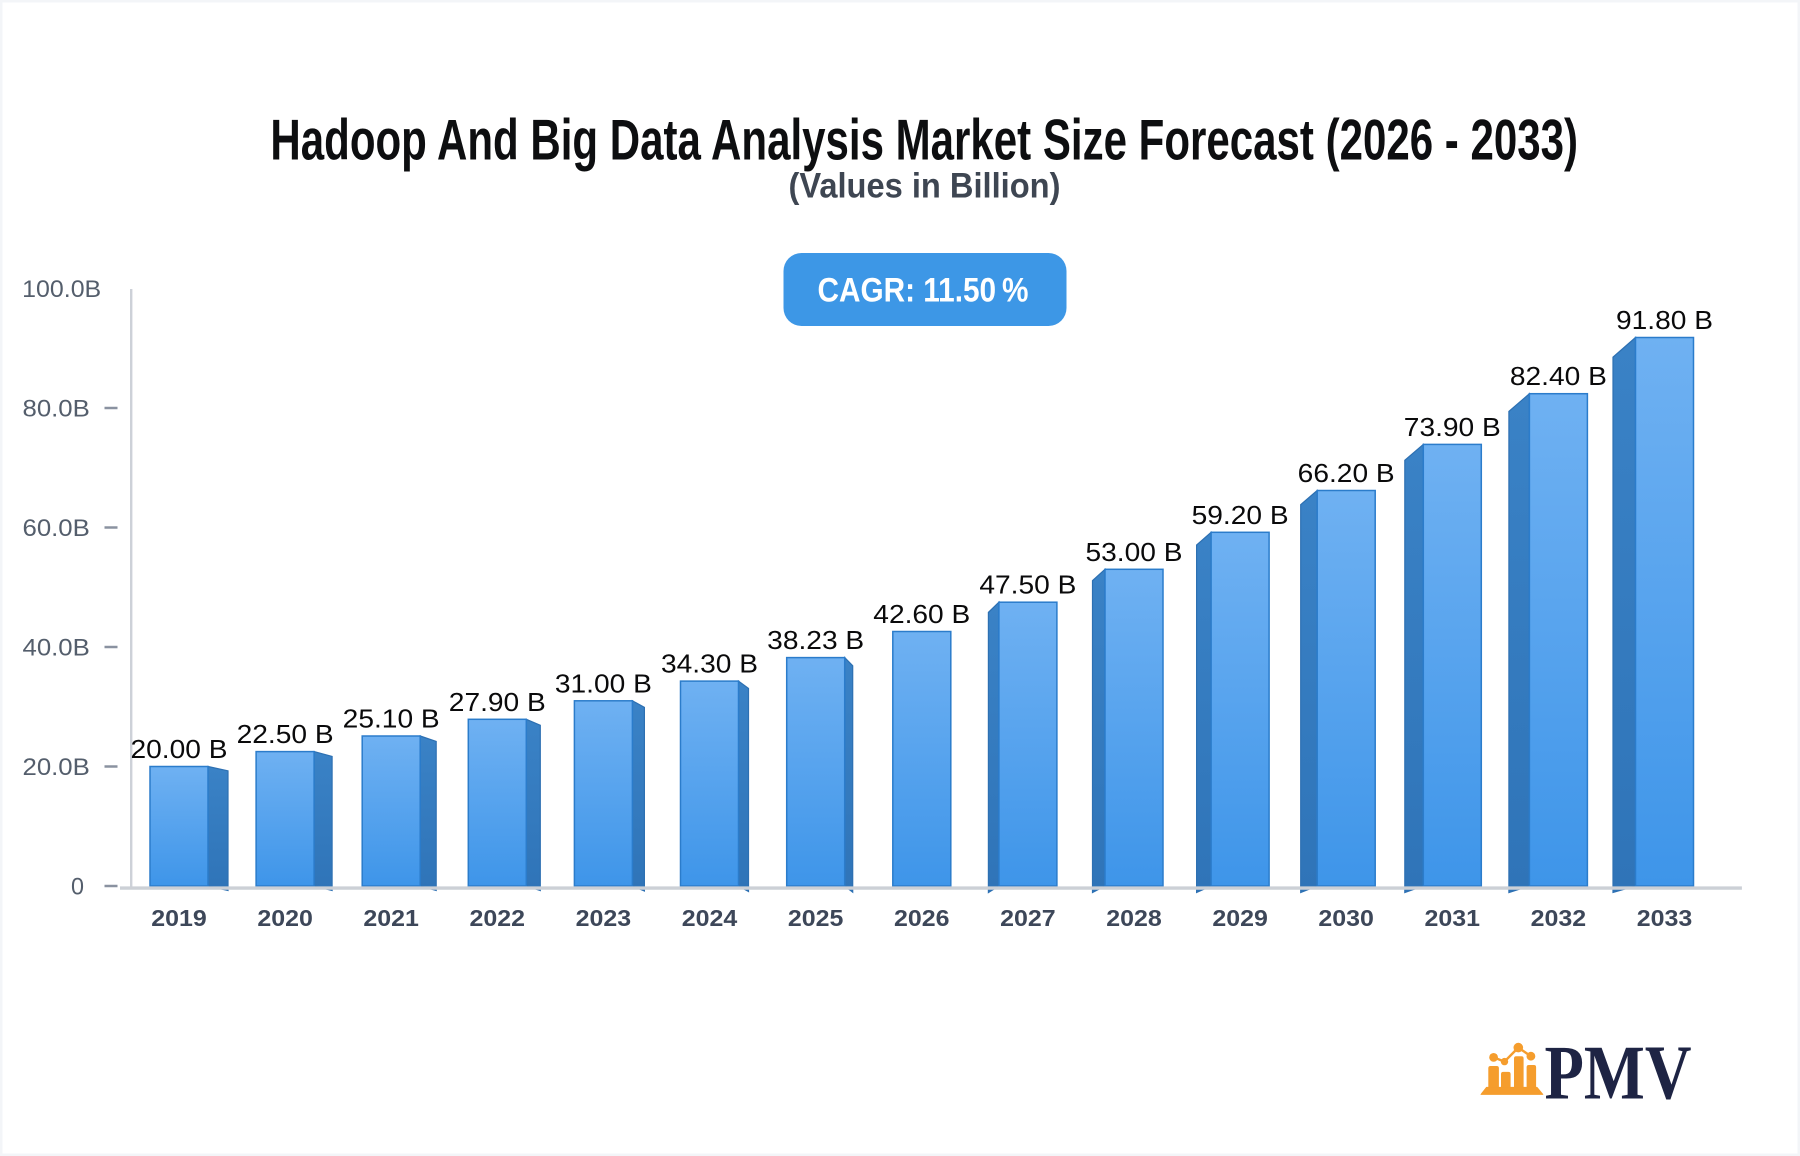 The image size is (1800, 1156). I want to click on svg-text: PMV, so click(1618, 1073).